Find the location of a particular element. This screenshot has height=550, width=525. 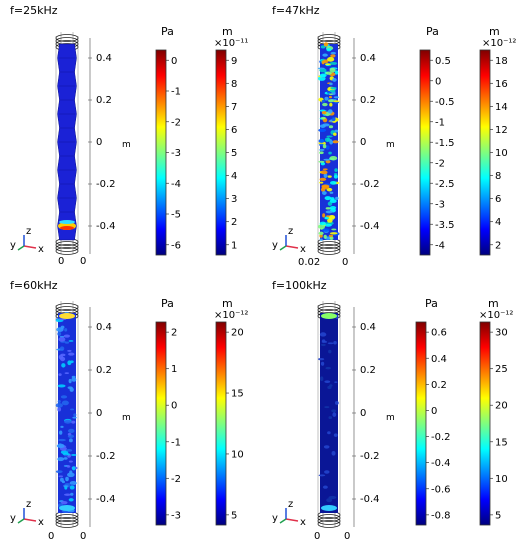

panel-title: f=100kHz is located at coordinates (299, 285).